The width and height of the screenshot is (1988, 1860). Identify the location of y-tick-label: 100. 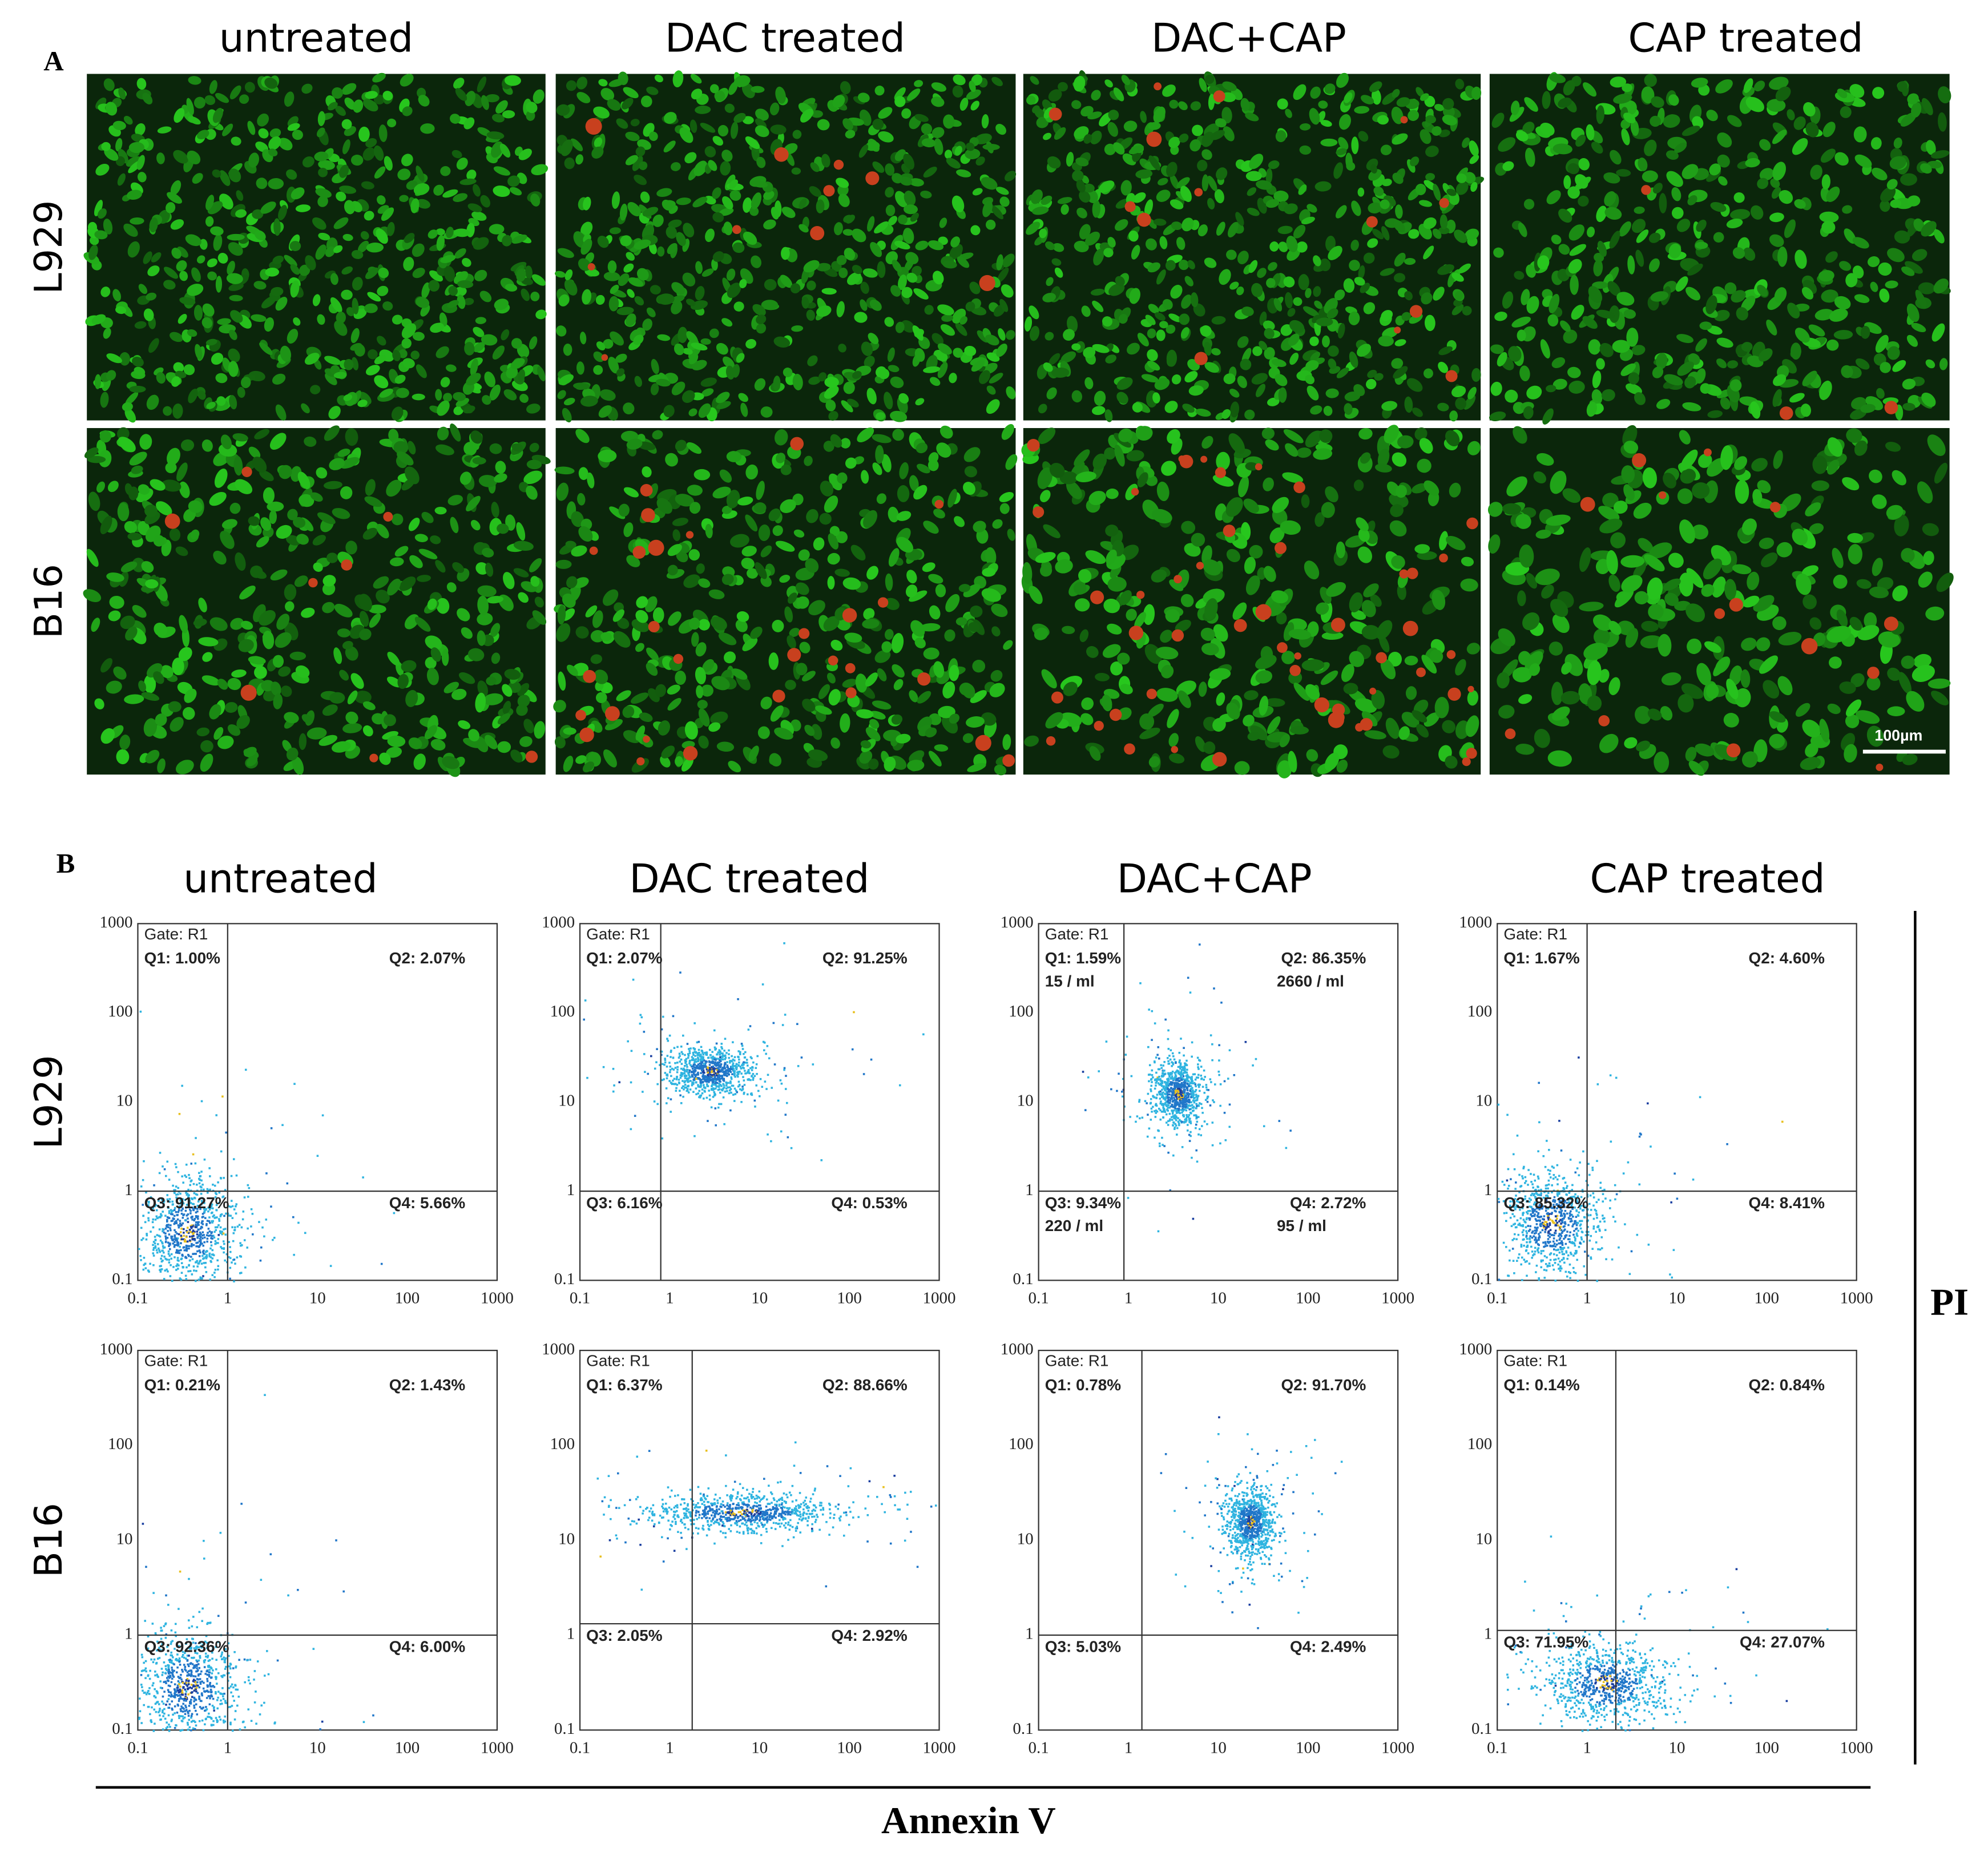
(120, 1011).